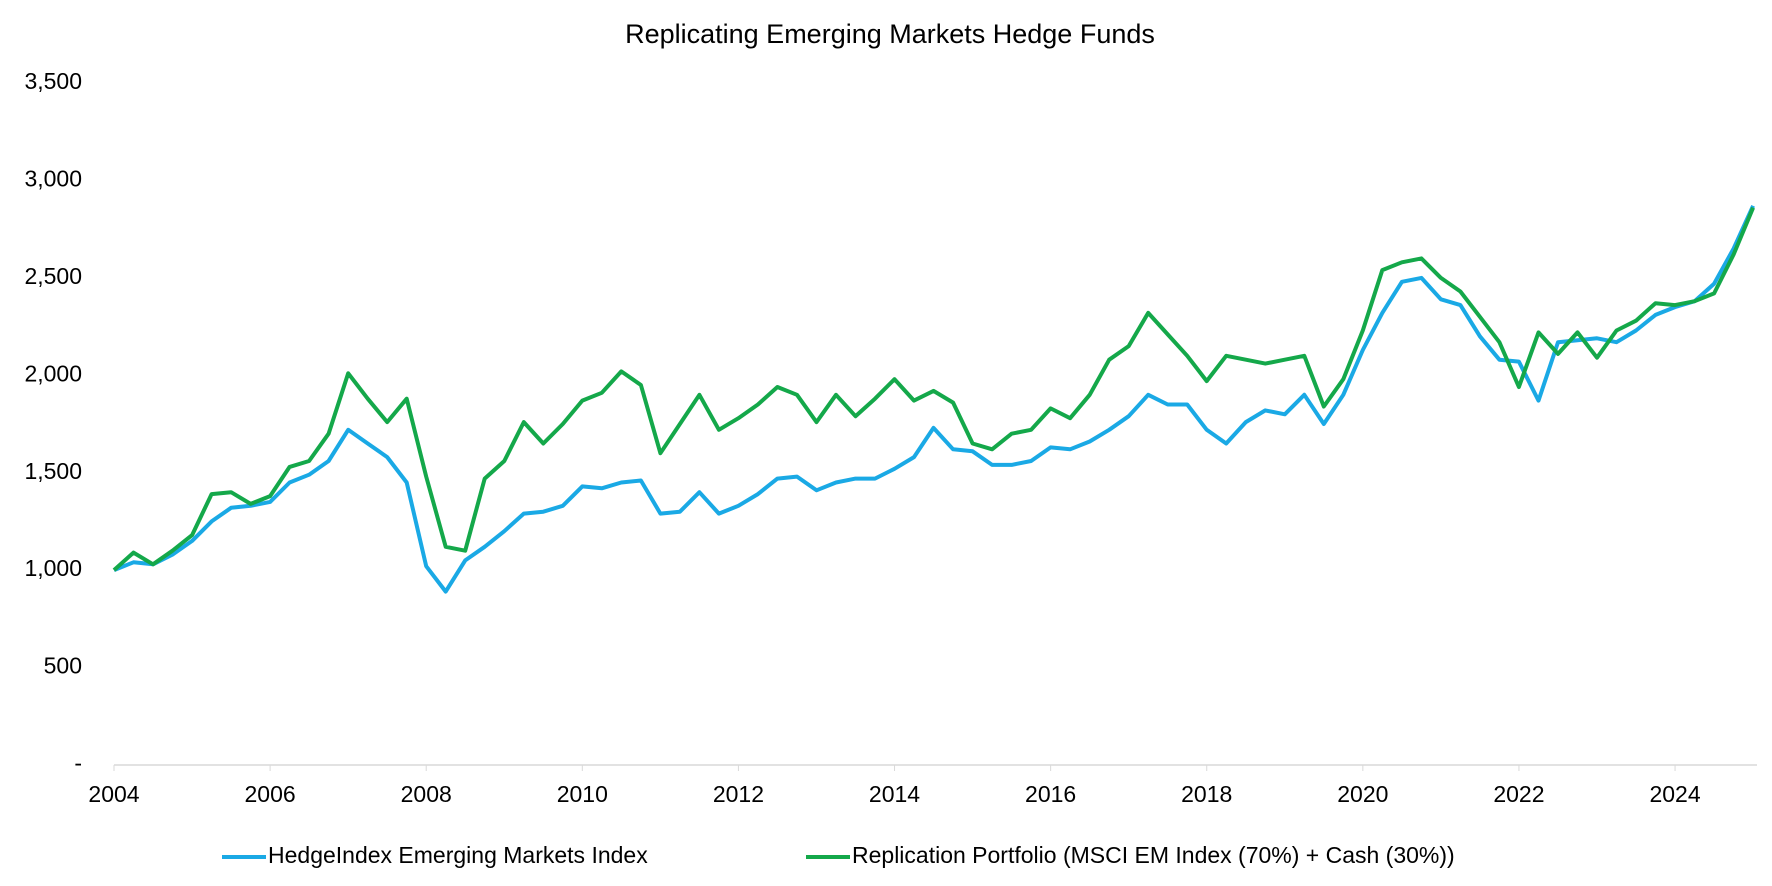 The image size is (1772, 886). What do you see at coordinates (63, 666) in the screenshot?
I see `y-tick-label: 500` at bounding box center [63, 666].